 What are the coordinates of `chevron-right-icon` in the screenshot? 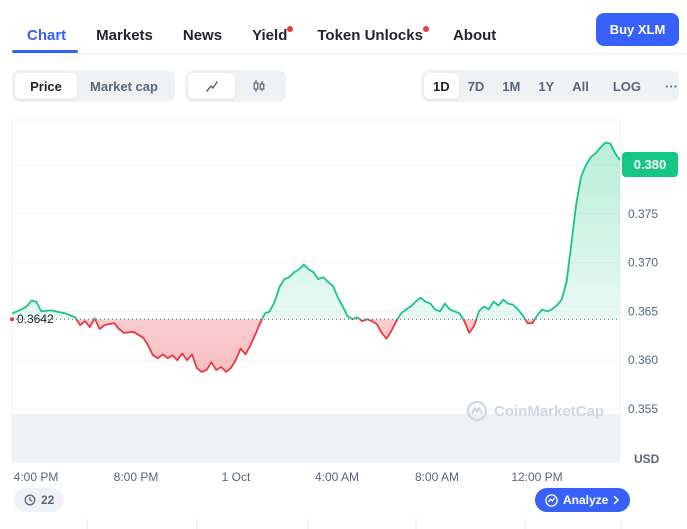 It's located at (617, 500).